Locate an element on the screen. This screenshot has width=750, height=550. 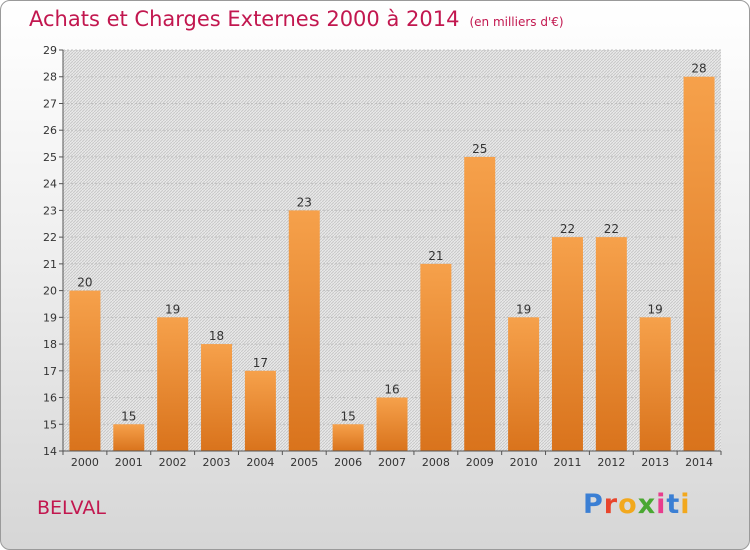
bar-2013 is located at coordinates (655, 384).